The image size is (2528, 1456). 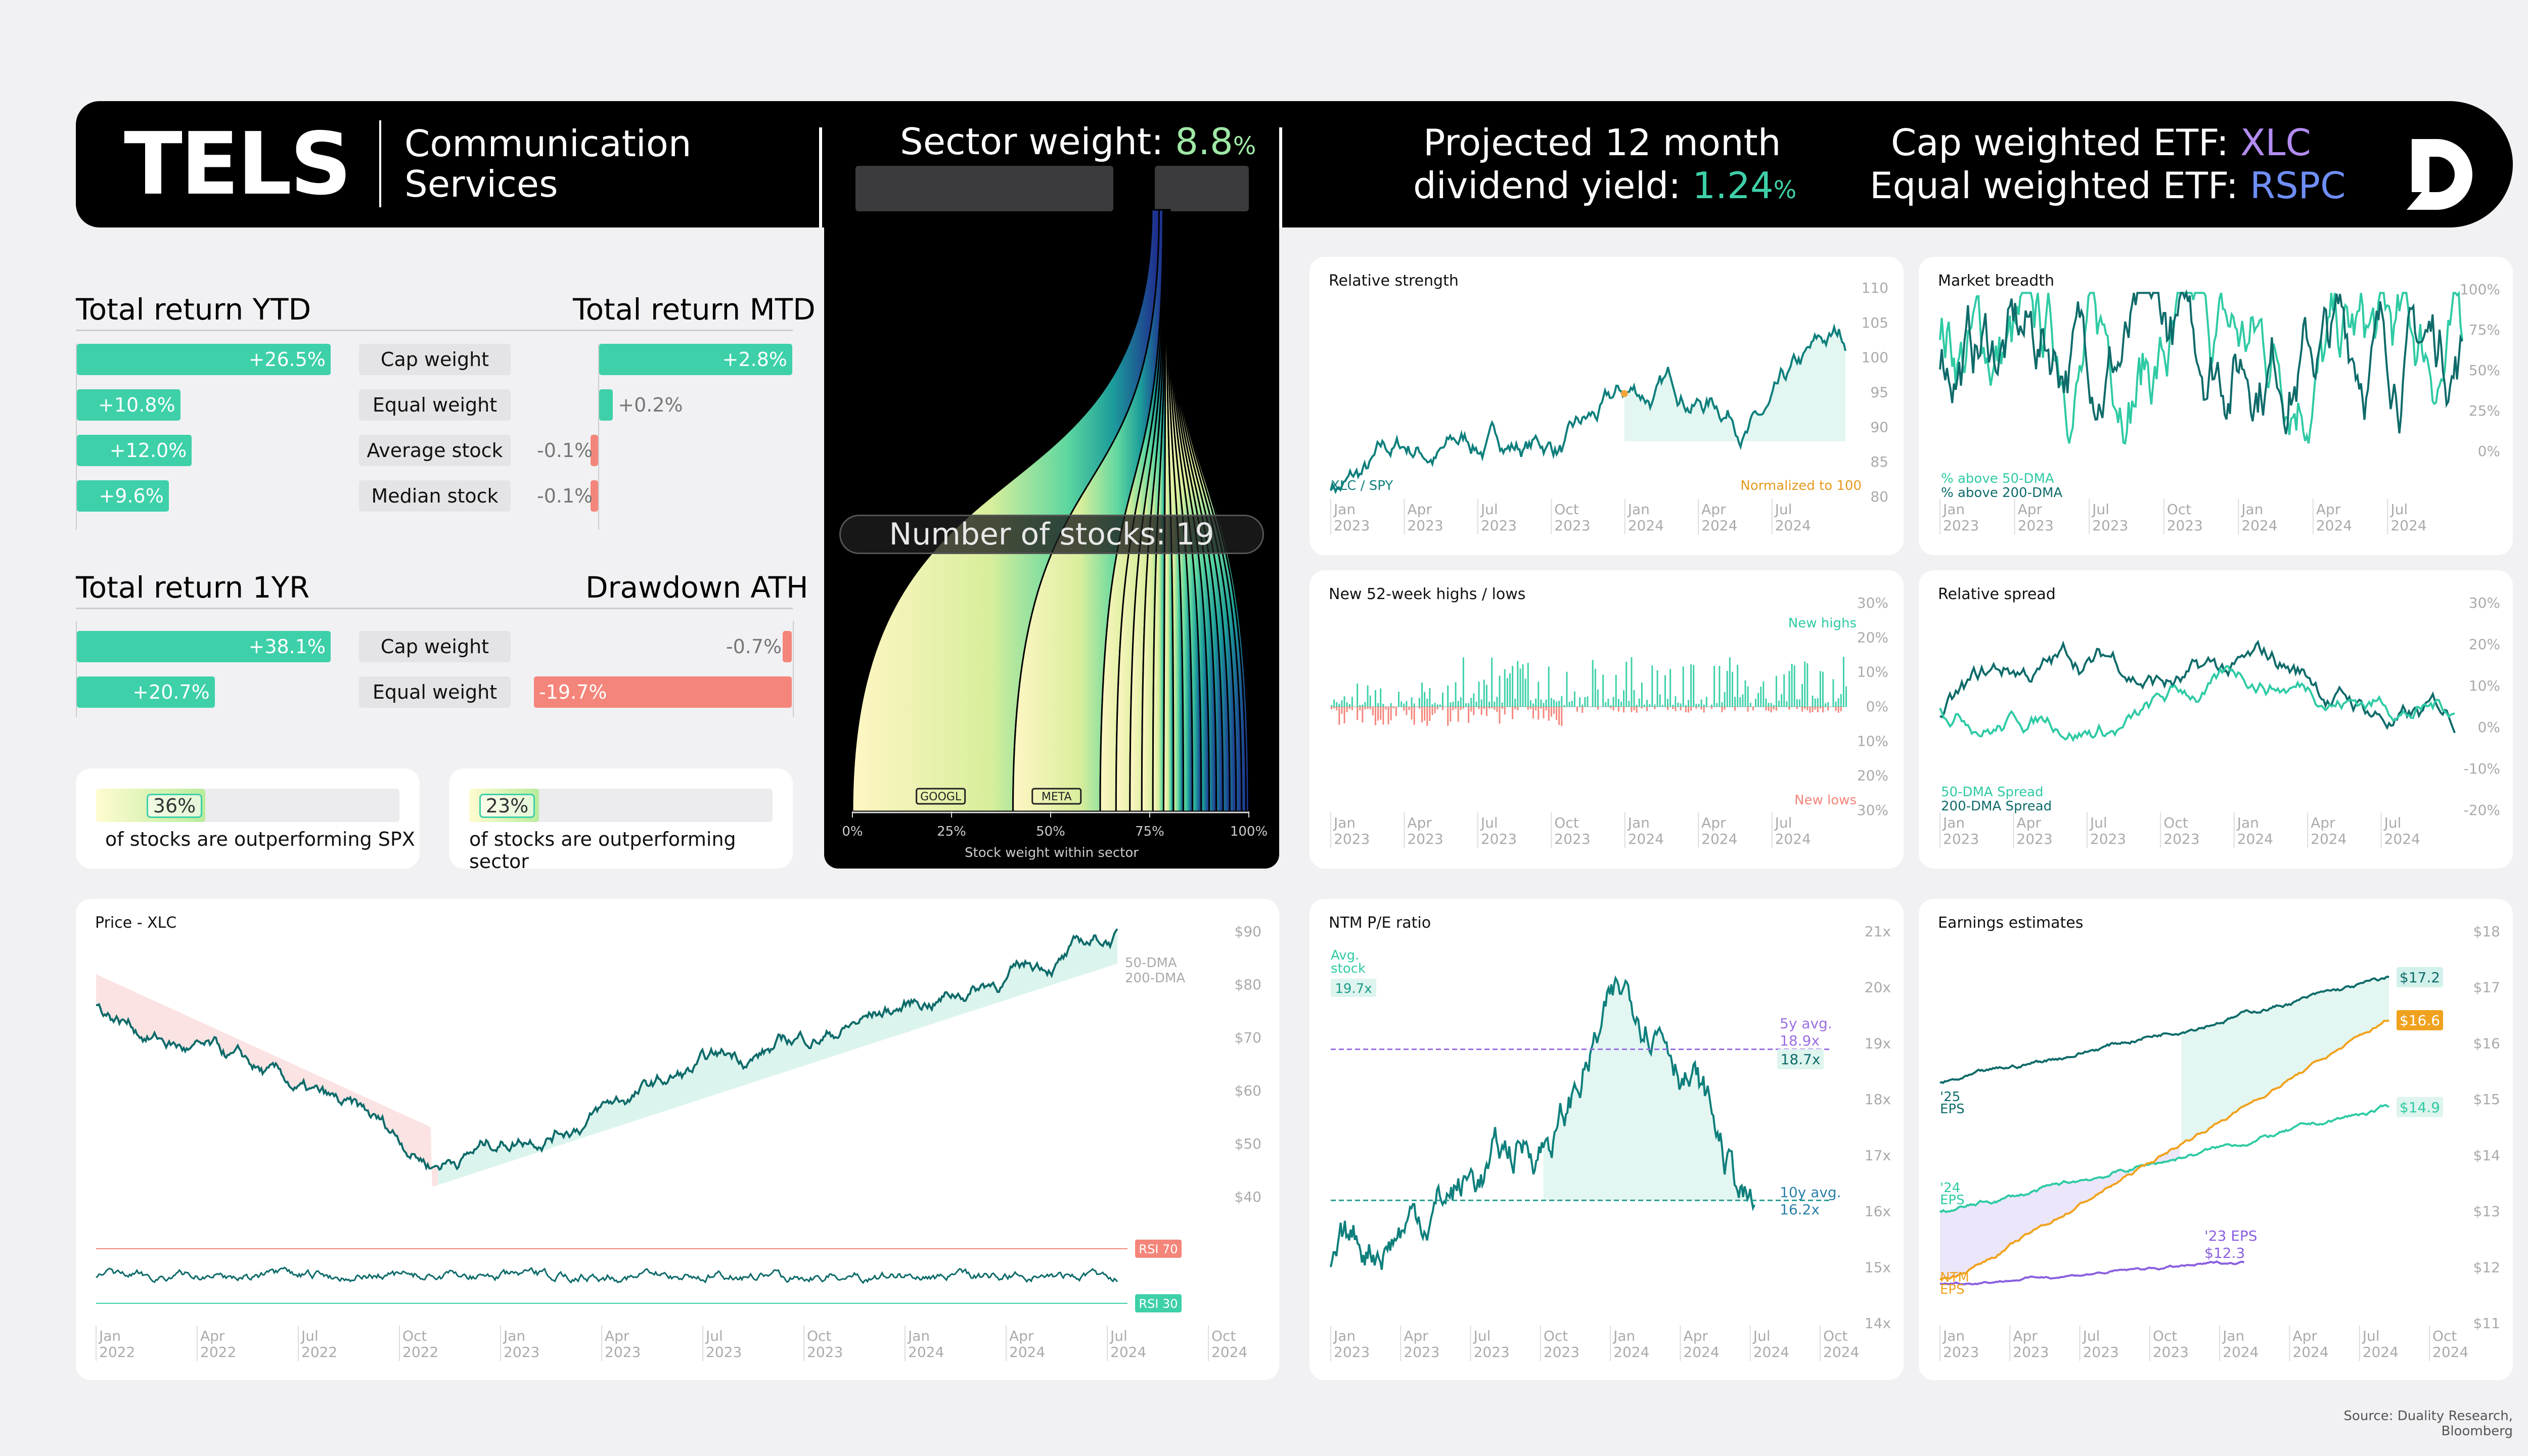 What do you see at coordinates (1588, 408) in the screenshot?
I see `rs-line` at bounding box center [1588, 408].